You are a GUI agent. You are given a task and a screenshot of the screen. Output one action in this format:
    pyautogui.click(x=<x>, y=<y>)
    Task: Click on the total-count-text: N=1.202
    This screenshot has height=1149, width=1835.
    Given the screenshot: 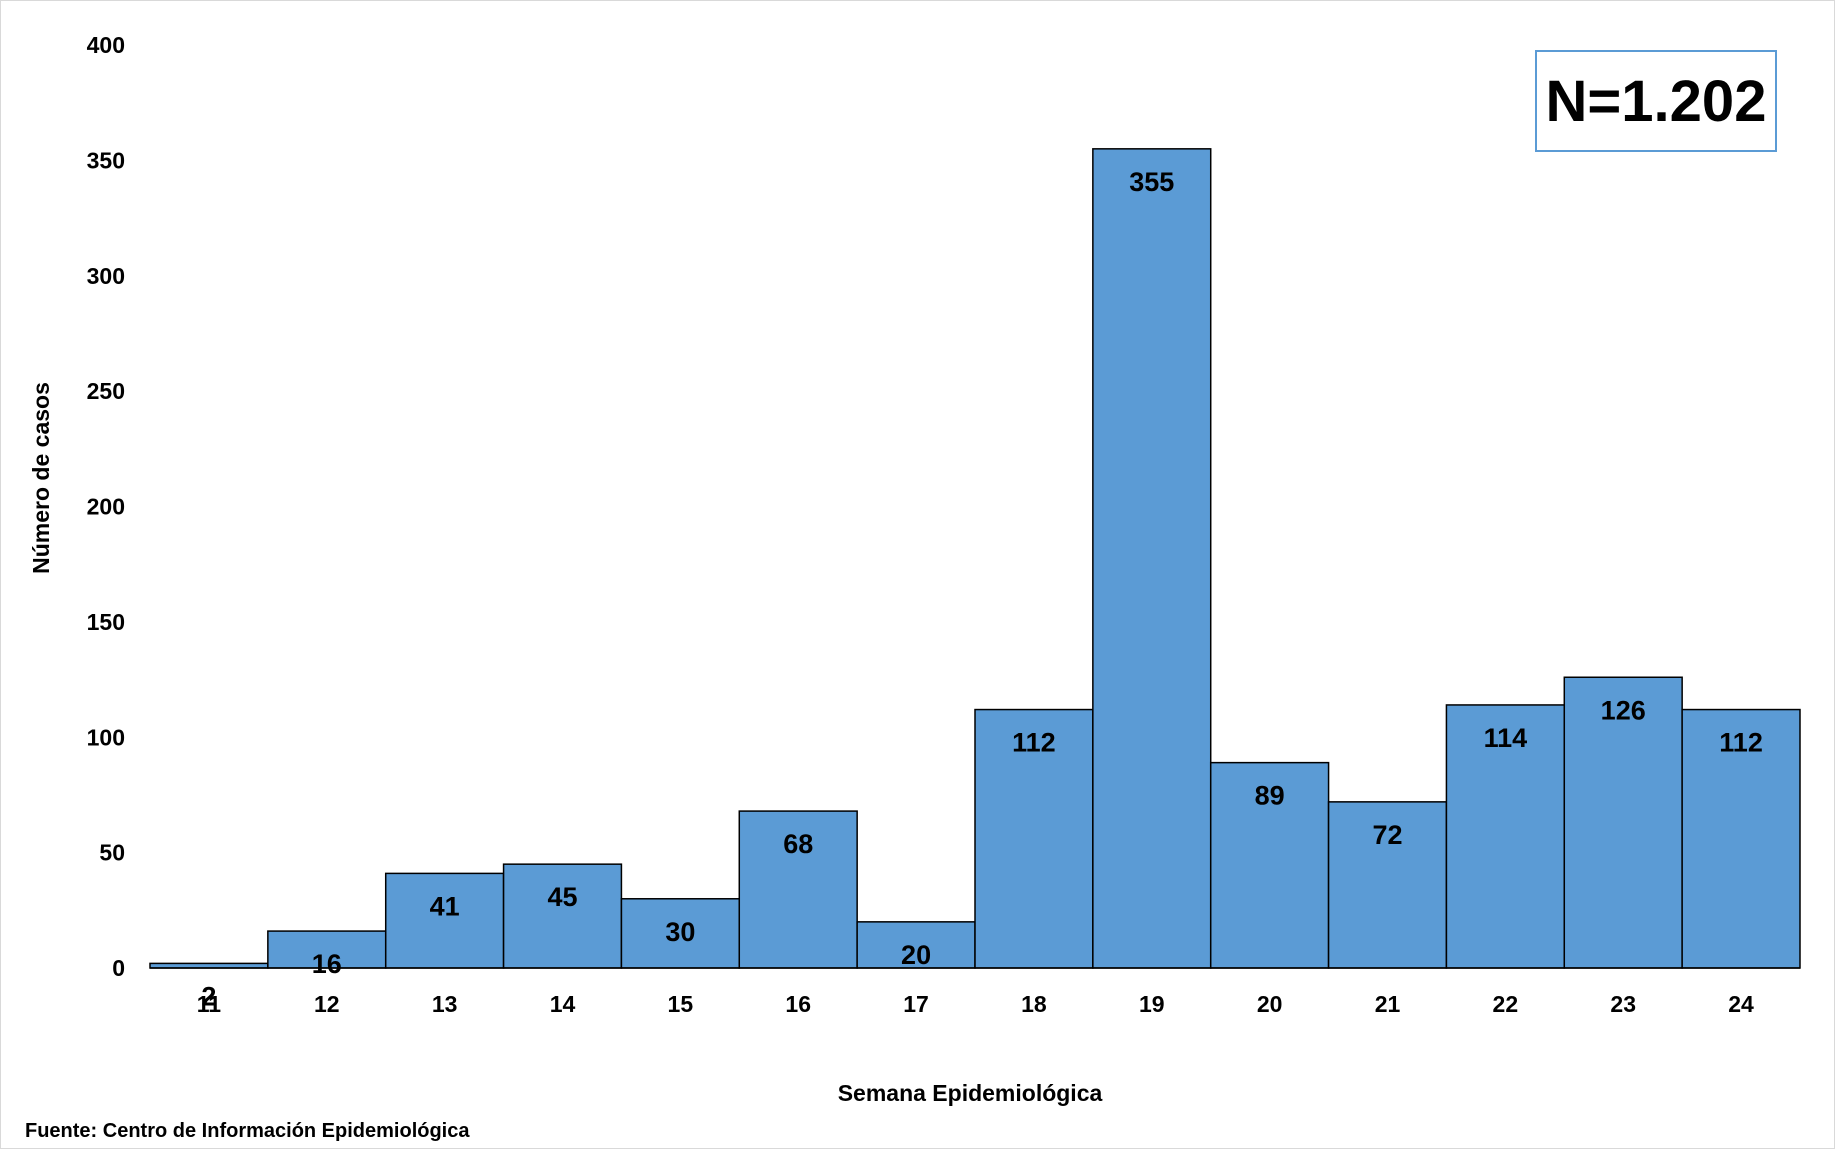 What is the action you would take?
    pyautogui.click(x=1656, y=101)
    